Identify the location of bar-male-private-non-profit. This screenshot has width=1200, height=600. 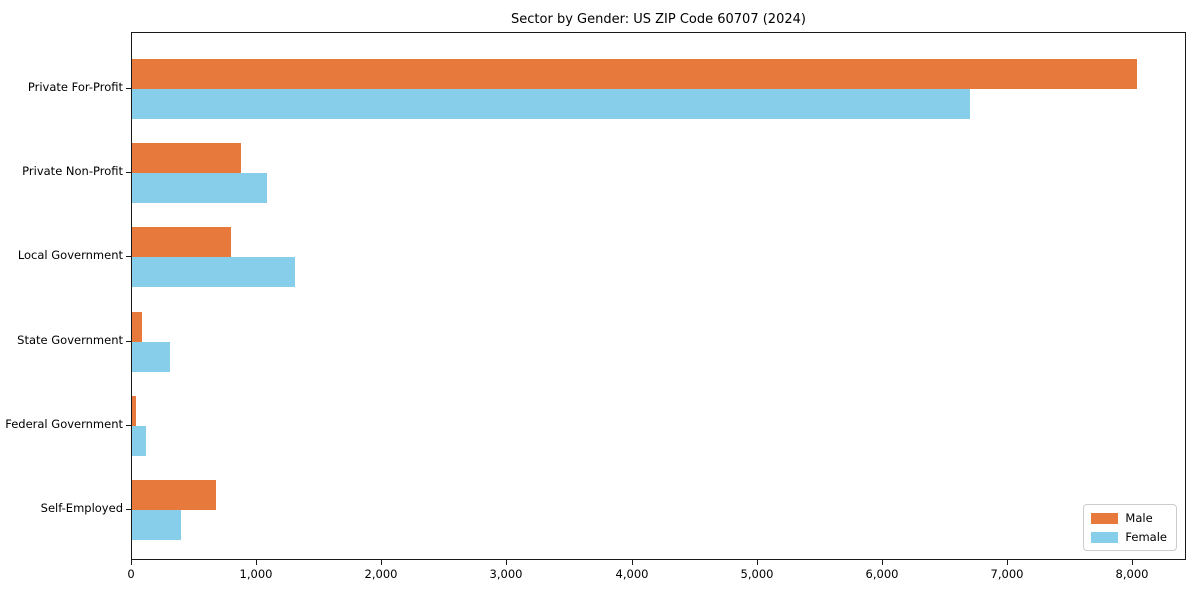
(186, 158).